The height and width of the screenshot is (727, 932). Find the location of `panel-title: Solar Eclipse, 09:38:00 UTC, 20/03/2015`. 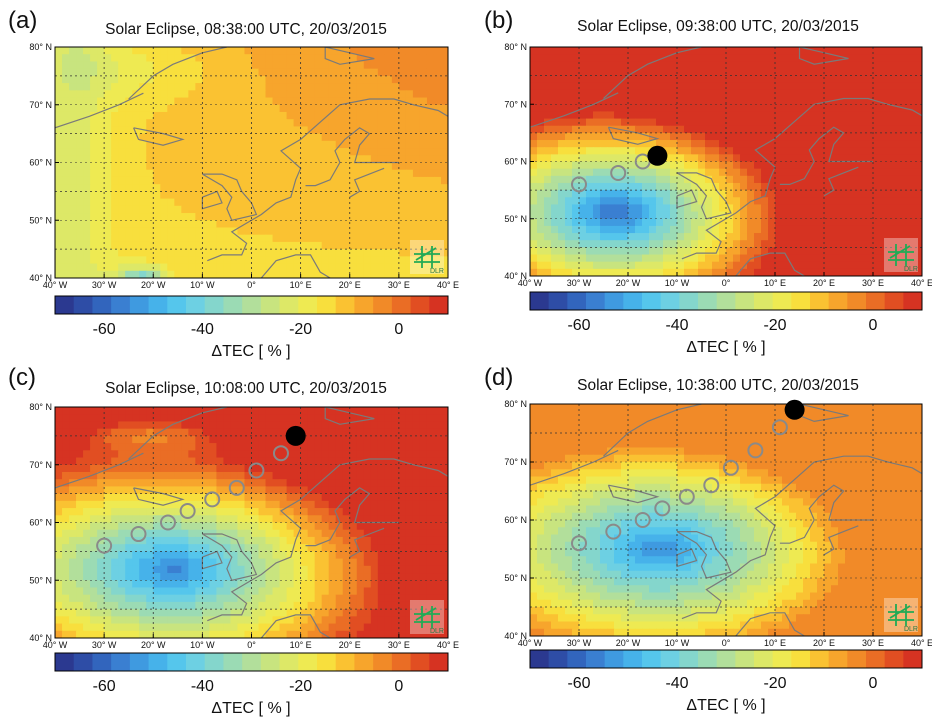

panel-title: Solar Eclipse, 09:38:00 UTC, 20/03/2015 is located at coordinates (718, 26).